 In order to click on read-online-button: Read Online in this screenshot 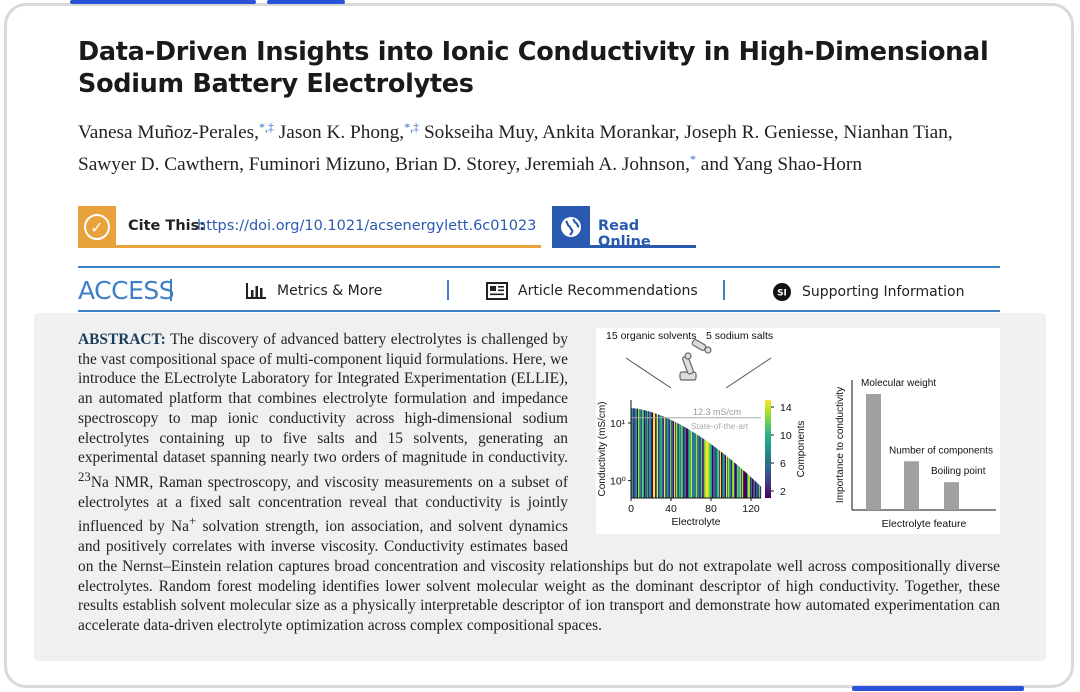, I will do `click(624, 228)`.